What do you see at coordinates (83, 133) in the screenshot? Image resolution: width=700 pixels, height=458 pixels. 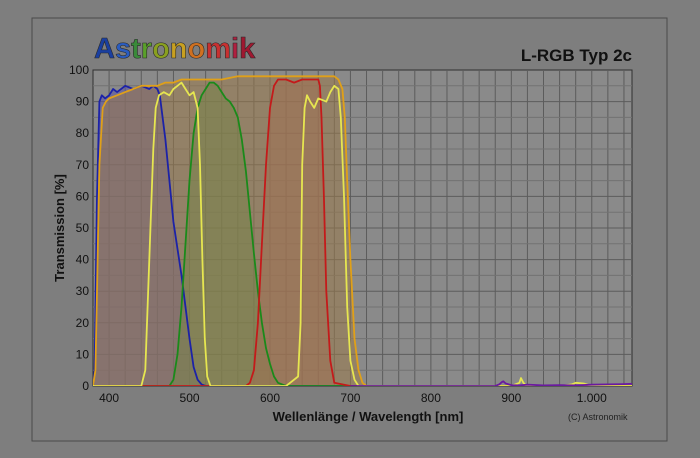 I see `y-tick-label: 80` at bounding box center [83, 133].